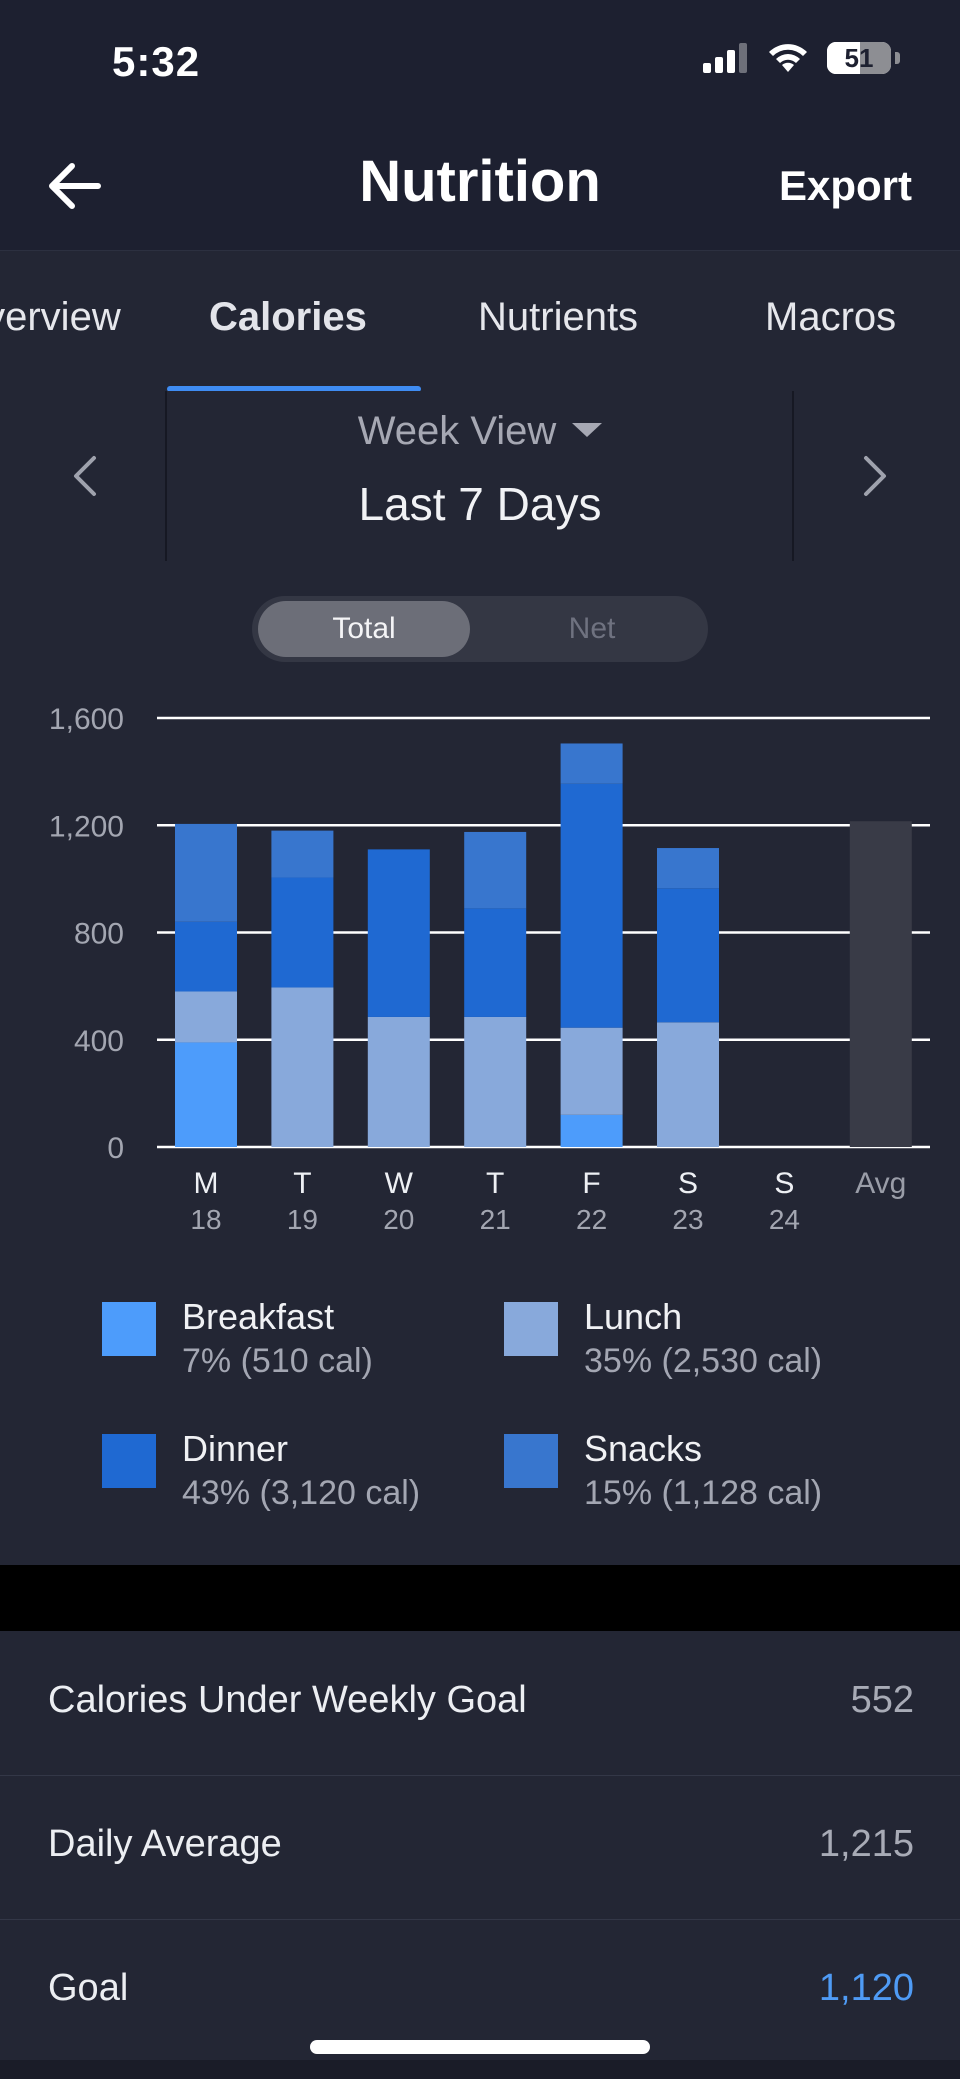 This screenshot has height=2079, width=960. Describe the element at coordinates (115, 1148) in the screenshot. I see `y-tick-label: 0` at that location.